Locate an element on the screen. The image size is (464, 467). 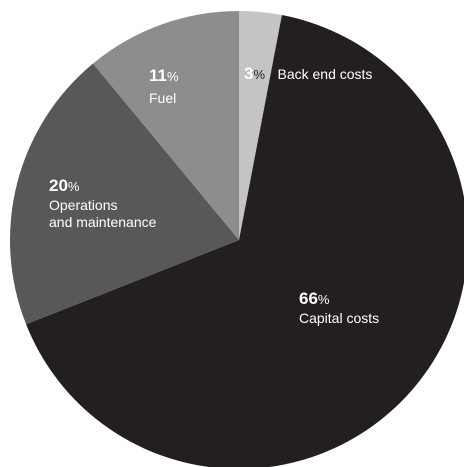
label-fuel-name: Fuel is located at coordinates (162, 98).